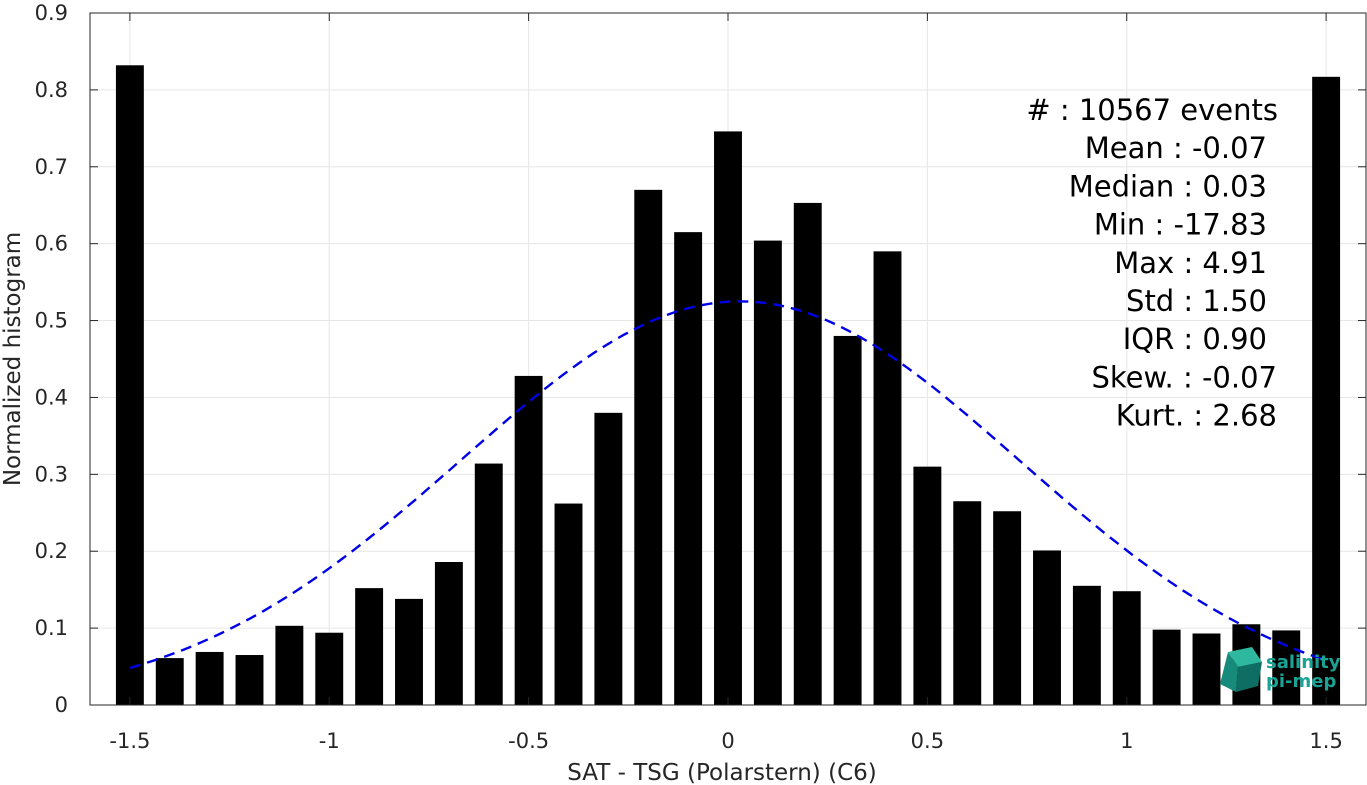 Image resolution: width=1367 pixels, height=785 pixels. Describe the element at coordinates (13, 359) in the screenshot. I see `y-axis-label: Normalized histogram` at that location.